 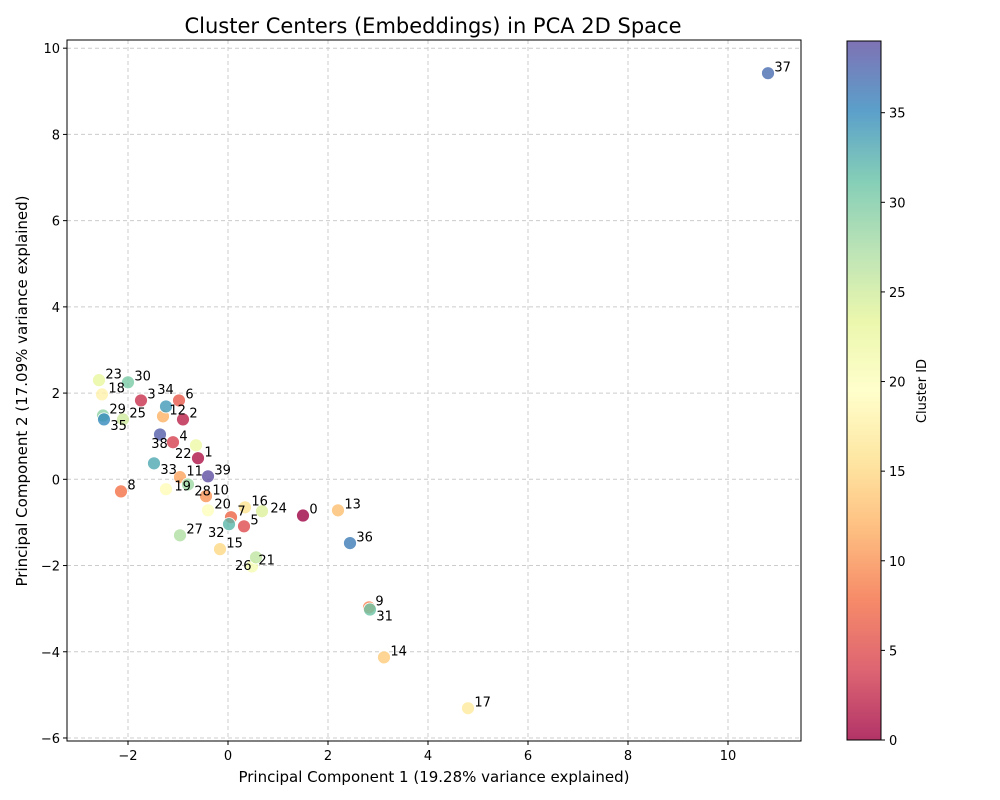 What do you see at coordinates (897, 383) in the screenshot?
I see `colorbar-tick-label: 20` at bounding box center [897, 383].